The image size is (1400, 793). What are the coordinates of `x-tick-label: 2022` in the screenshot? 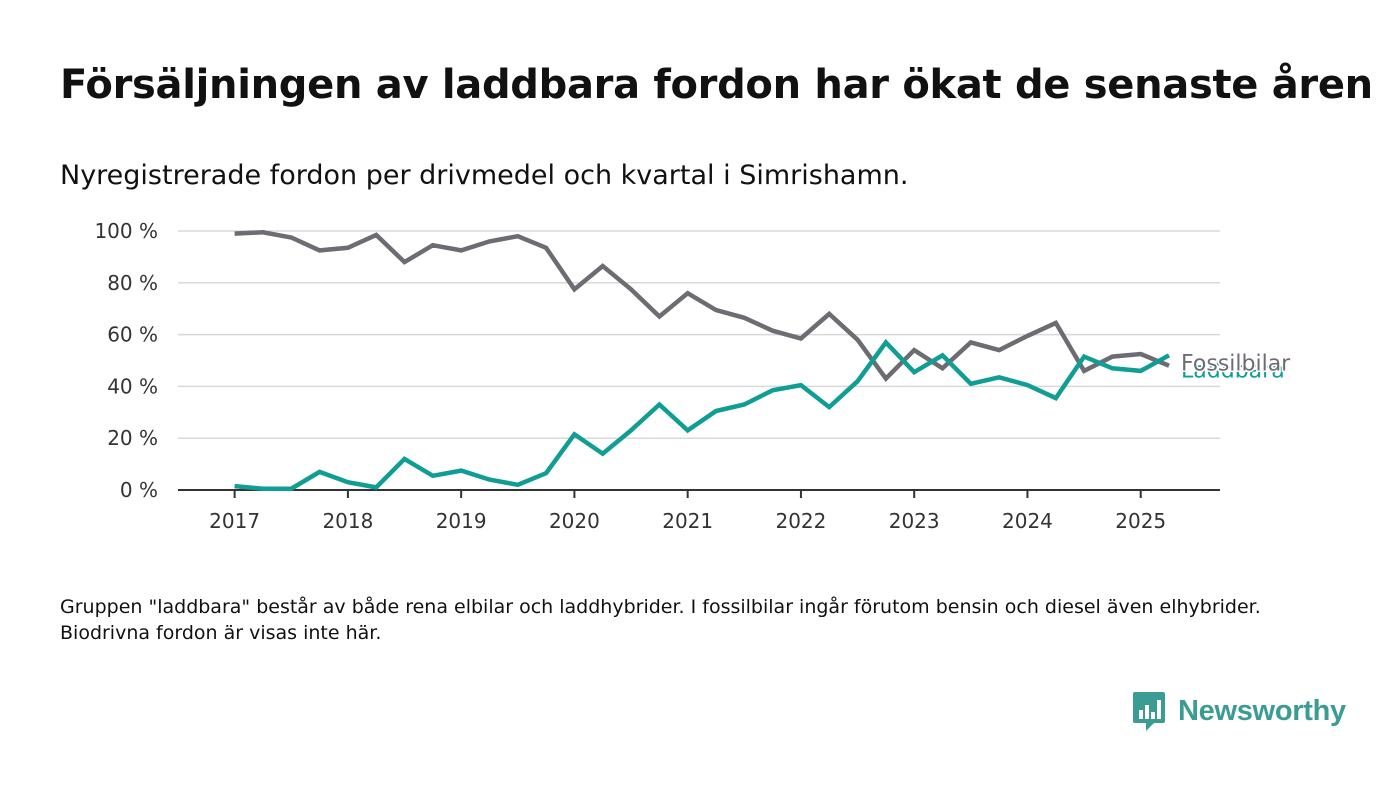 It's located at (800, 521).